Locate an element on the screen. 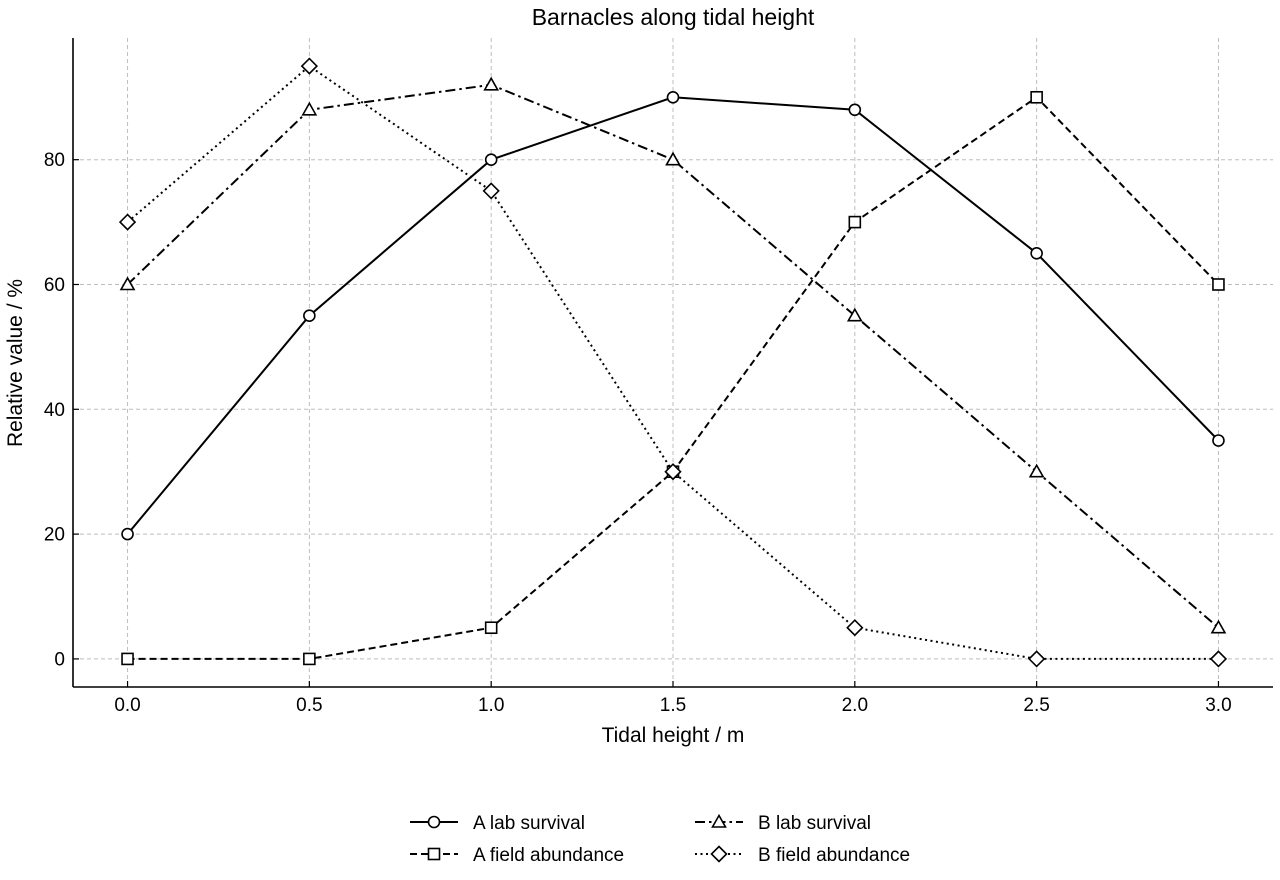 The image size is (1280, 880). x-tick-label: 3.0 is located at coordinates (1218, 705).